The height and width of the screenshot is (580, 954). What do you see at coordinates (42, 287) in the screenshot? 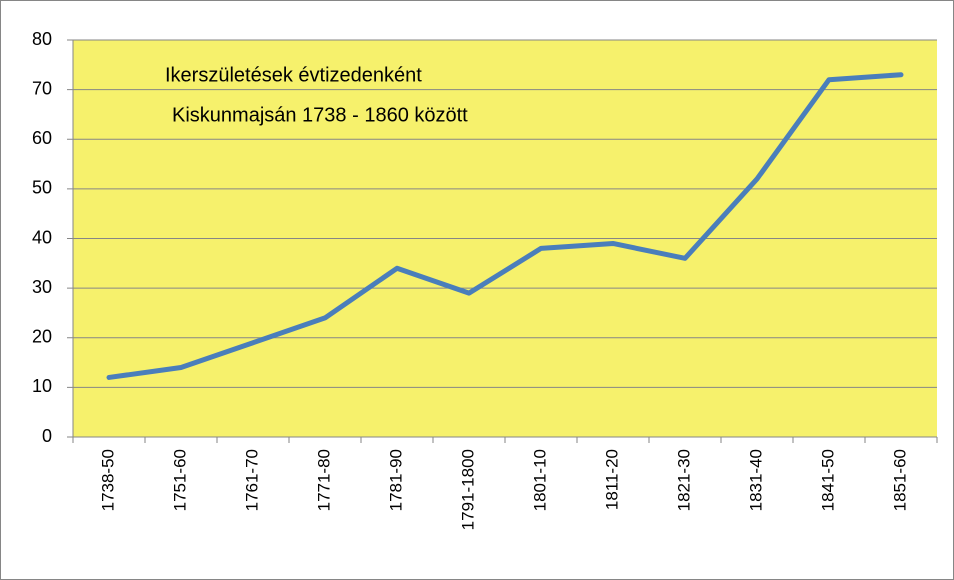
I see `y-tick-label: 30` at bounding box center [42, 287].